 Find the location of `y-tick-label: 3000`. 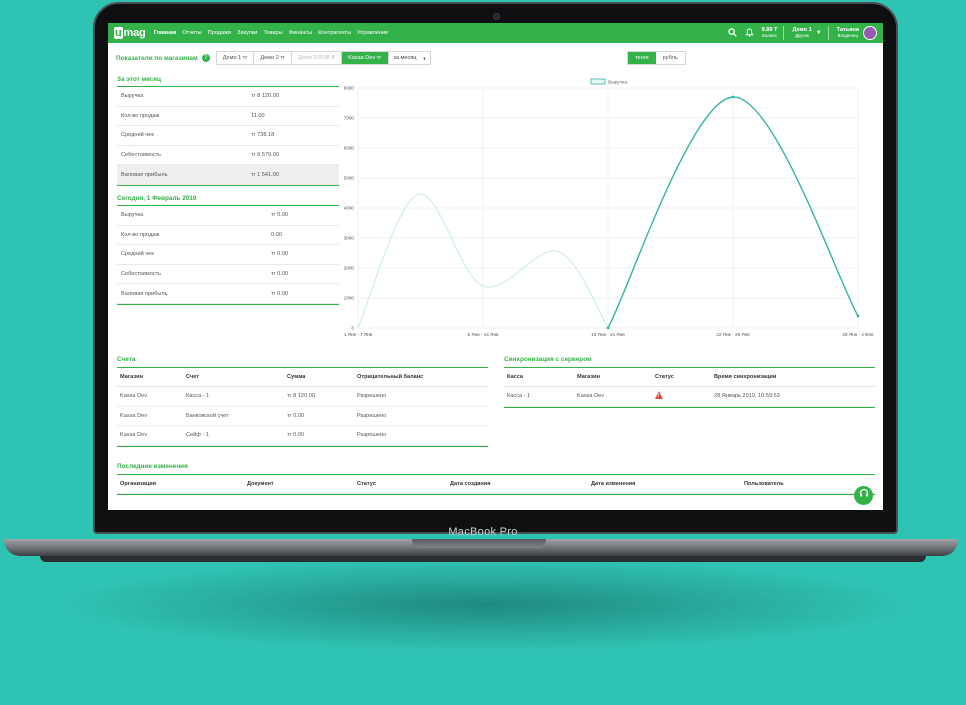

y-tick-label: 3000 is located at coordinates (349, 238).